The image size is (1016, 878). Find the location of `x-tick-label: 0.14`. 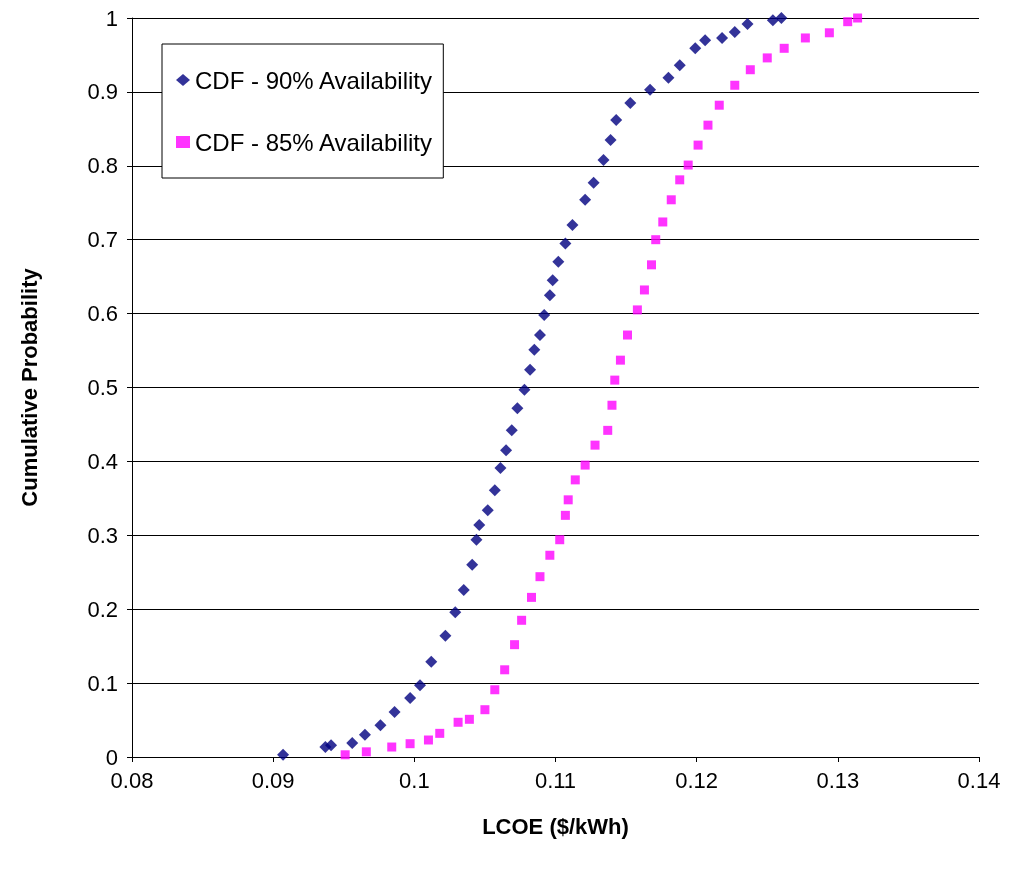

x-tick-label: 0.14 is located at coordinates (979, 780).